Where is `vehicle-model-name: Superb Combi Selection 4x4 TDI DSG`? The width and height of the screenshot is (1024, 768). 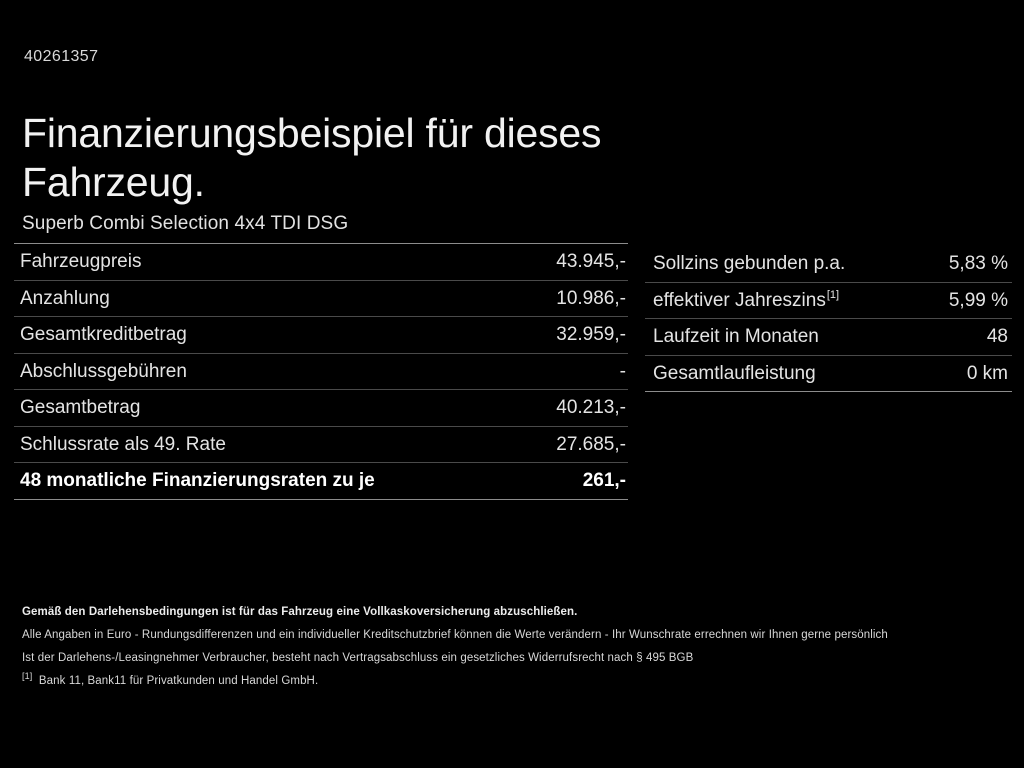
vehicle-model-name: Superb Combi Selection 4x4 TDI DSG is located at coordinates (185, 223).